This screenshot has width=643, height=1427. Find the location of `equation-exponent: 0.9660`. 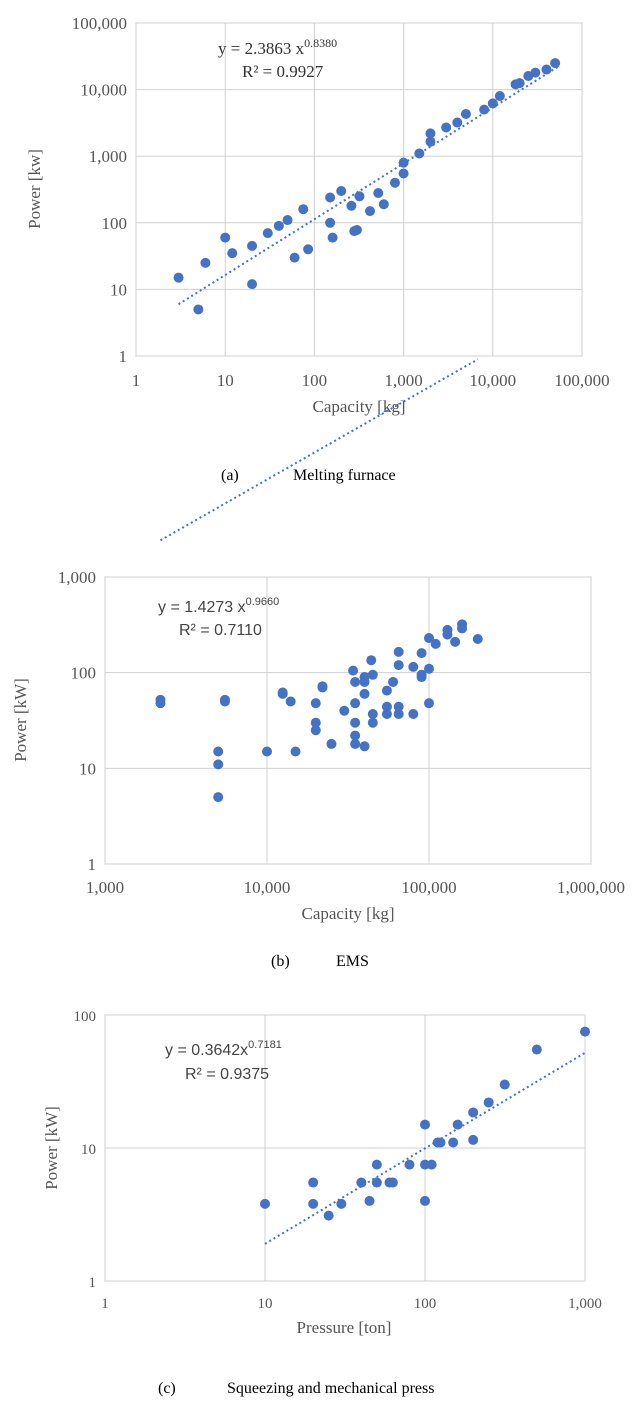

equation-exponent: 0.9660 is located at coordinates (263, 602).